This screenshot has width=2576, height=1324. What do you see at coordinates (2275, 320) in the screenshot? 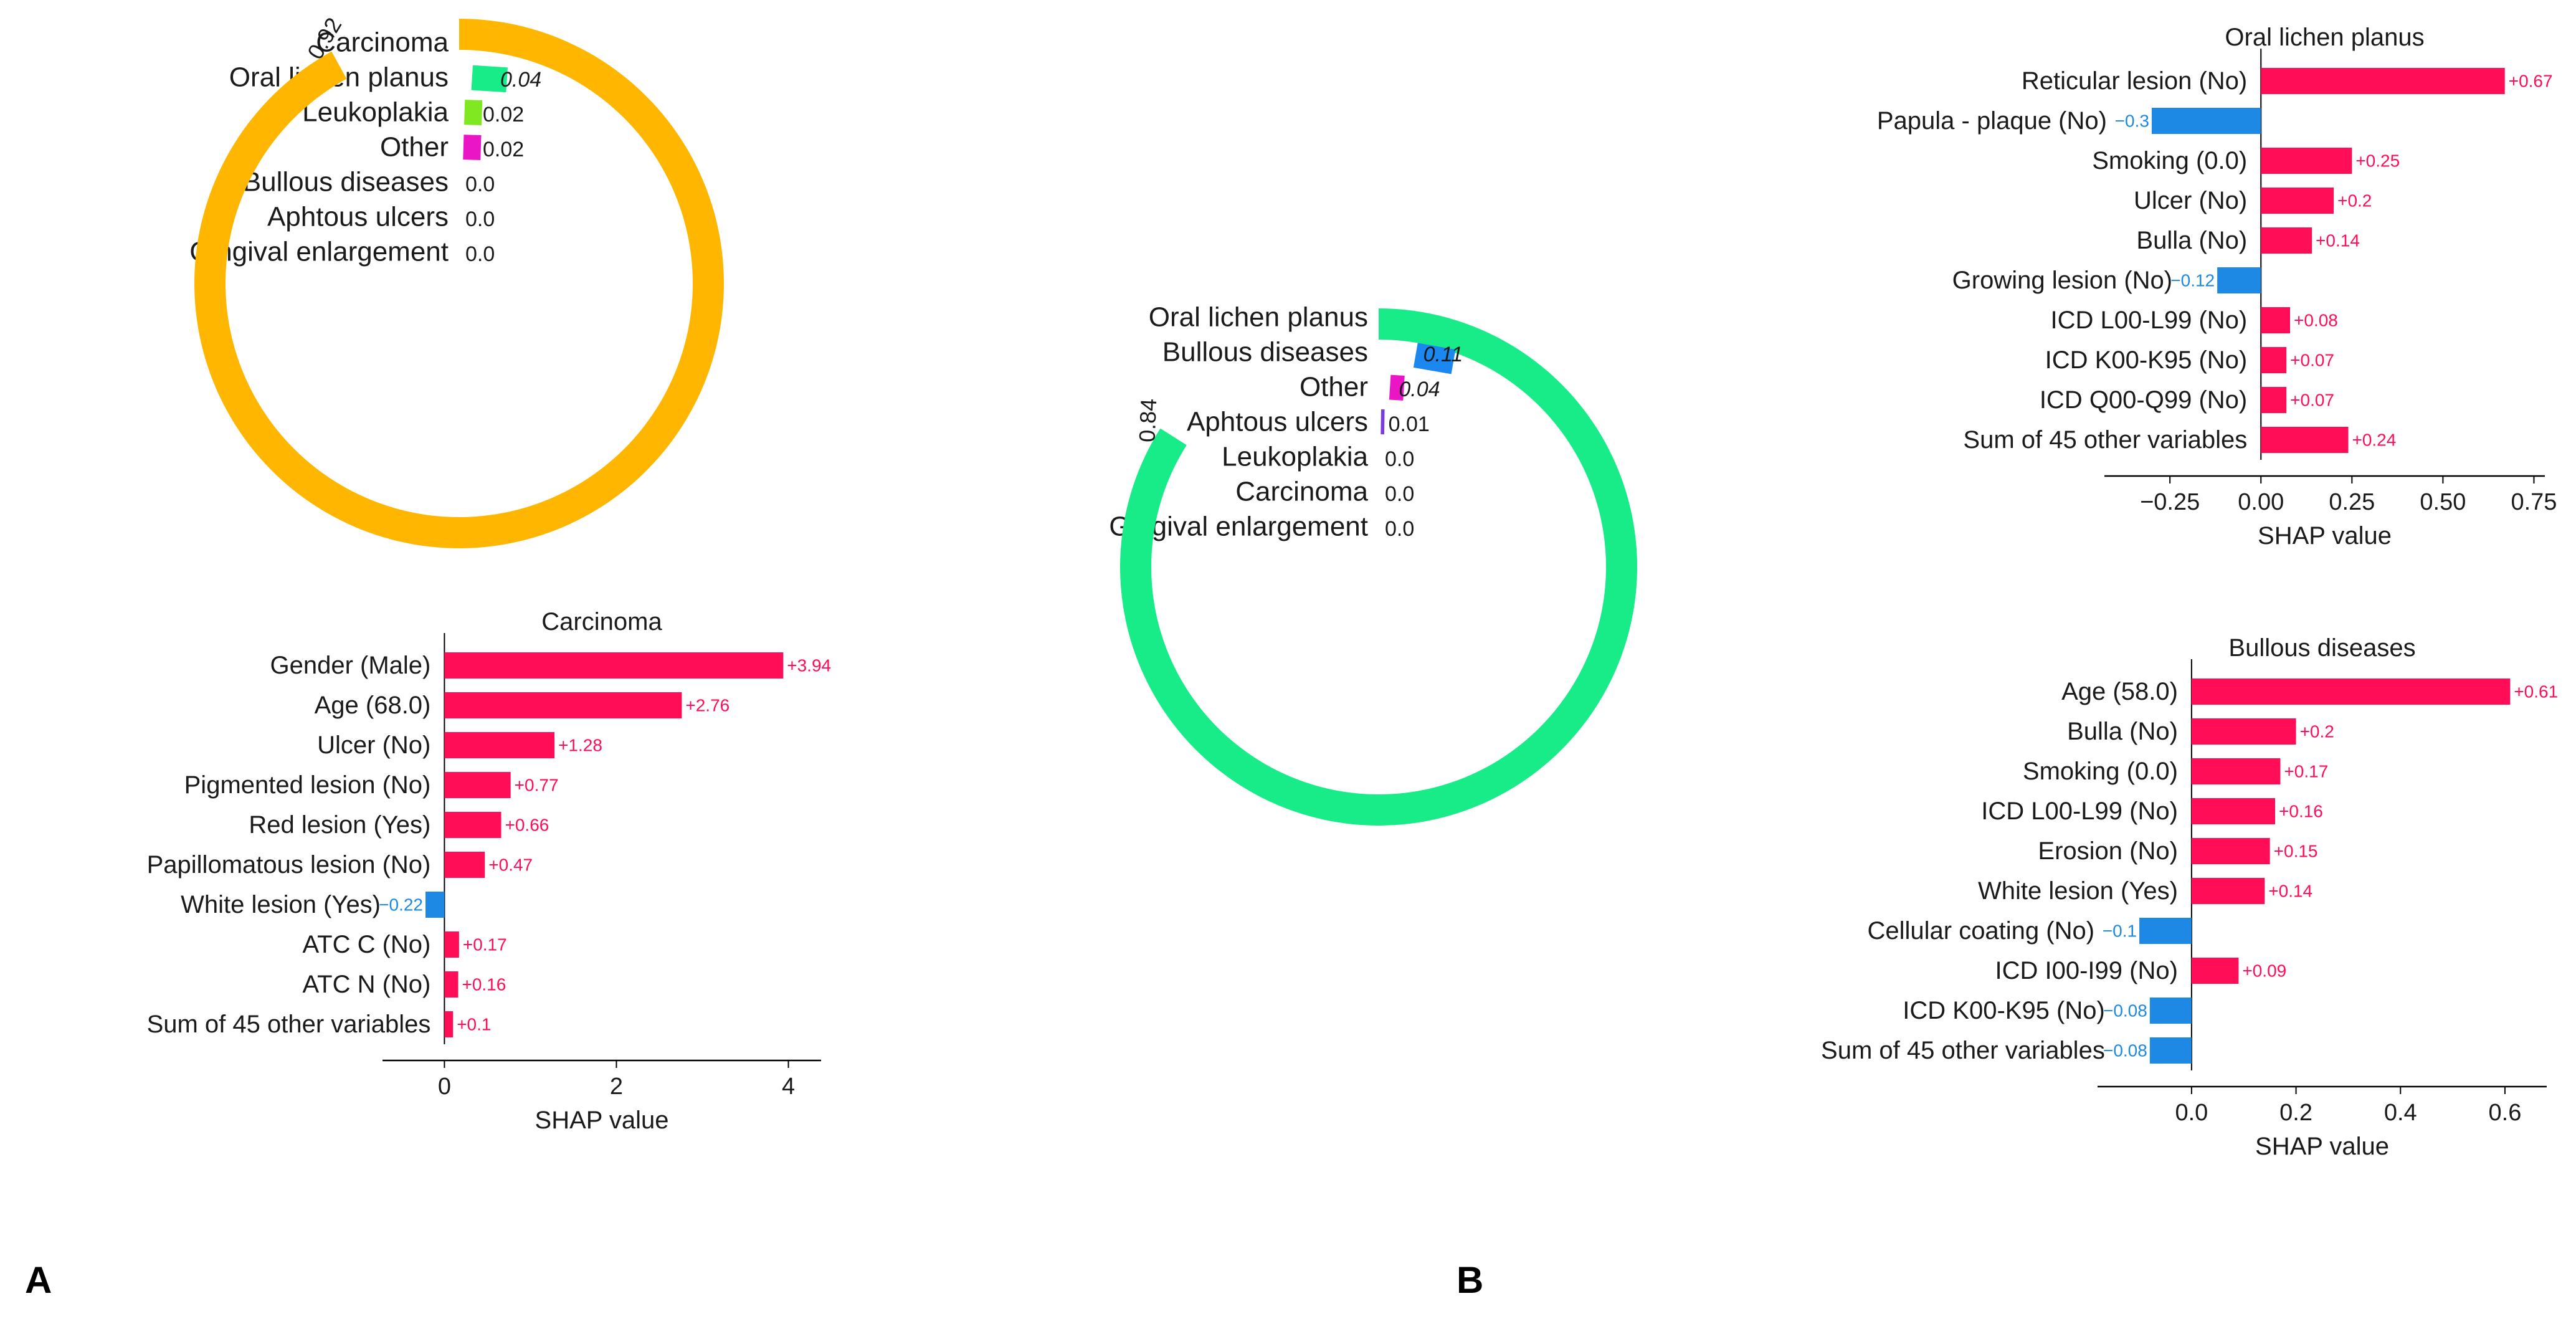
I see `bar-icd-l00-l99-no` at bounding box center [2275, 320].